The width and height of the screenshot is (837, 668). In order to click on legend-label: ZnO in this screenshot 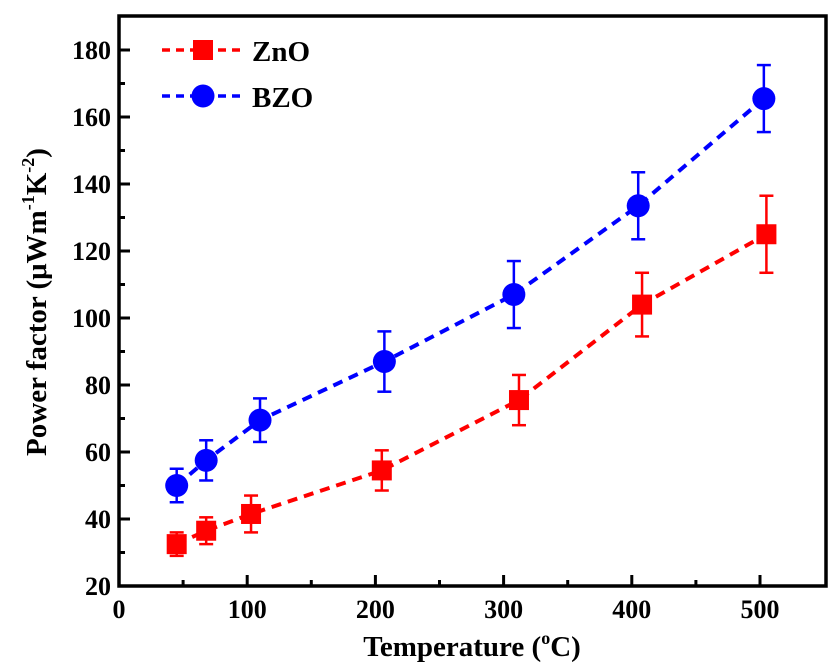, I will do `click(281, 52)`.